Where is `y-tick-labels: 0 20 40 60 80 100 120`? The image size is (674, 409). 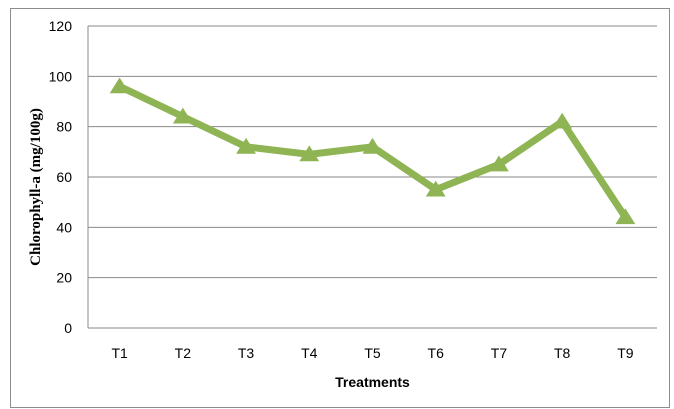 y-tick-labels: 0 20 40 60 80 100 120 is located at coordinates (61, 177).